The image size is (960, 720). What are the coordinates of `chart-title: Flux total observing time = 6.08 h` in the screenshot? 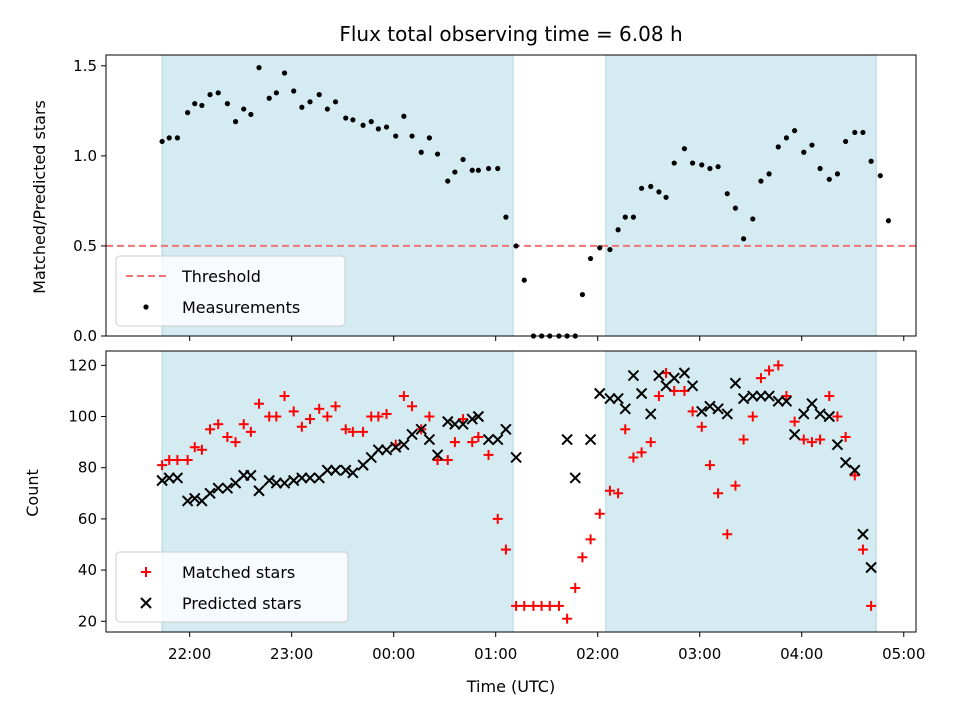 It's located at (510, 34).